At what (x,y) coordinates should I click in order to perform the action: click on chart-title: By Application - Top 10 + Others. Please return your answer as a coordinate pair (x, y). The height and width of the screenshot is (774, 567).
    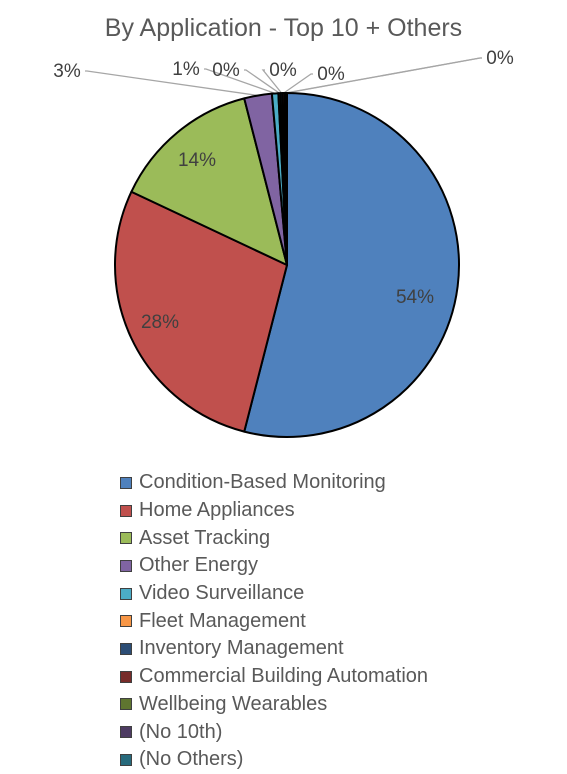
    Looking at the image, I should click on (283, 28).